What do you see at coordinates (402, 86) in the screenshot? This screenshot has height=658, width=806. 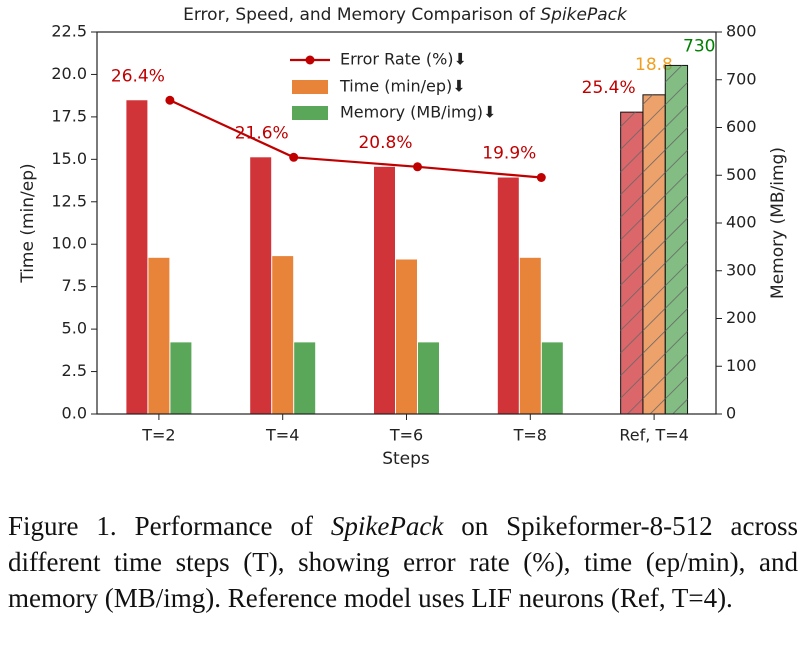 I see `legend-label: Time (min/ep)⬇` at bounding box center [402, 86].